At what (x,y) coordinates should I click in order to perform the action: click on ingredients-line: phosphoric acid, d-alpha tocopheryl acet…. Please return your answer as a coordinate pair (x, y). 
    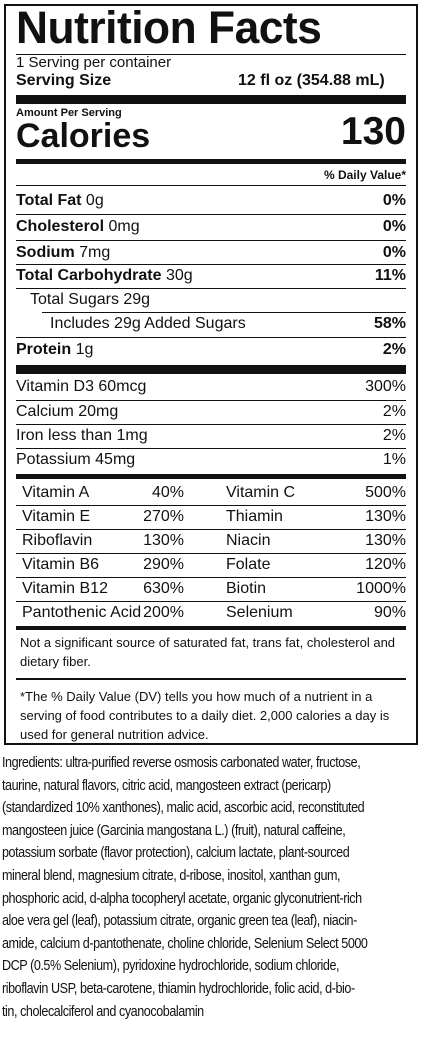
    Looking at the image, I should click on (182, 898).